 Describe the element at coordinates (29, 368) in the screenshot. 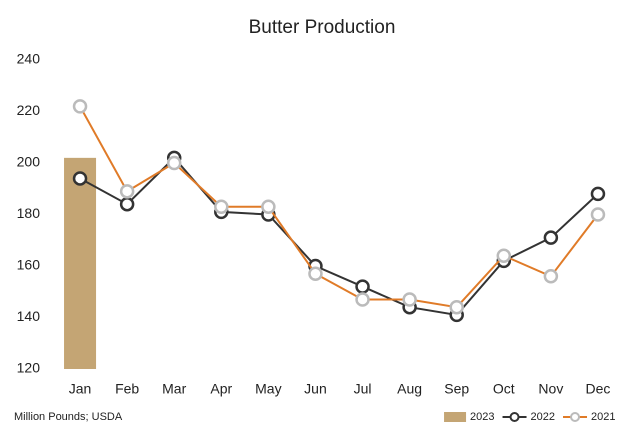

I see `y-tick-label: 120` at that location.